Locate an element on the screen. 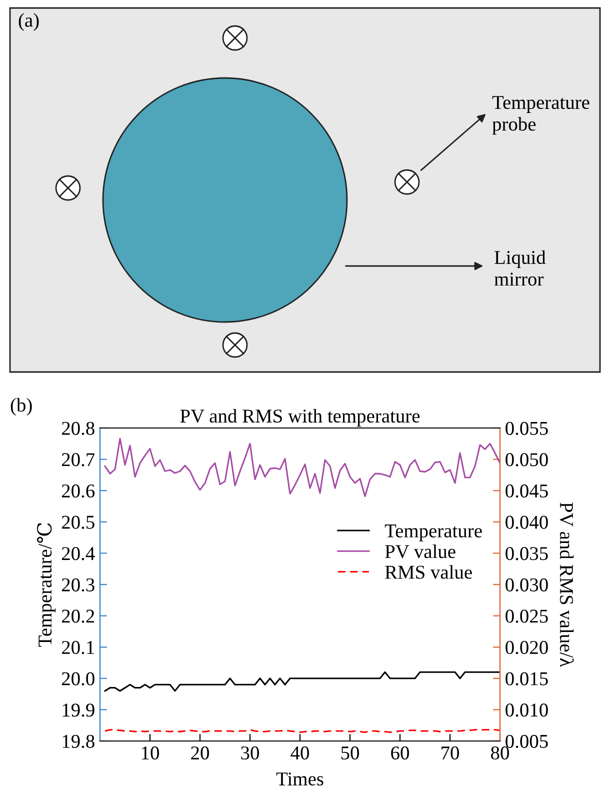 Image resolution: width=614 pixels, height=805 pixels. y2-tick-label: 0.020 is located at coordinates (527, 647).